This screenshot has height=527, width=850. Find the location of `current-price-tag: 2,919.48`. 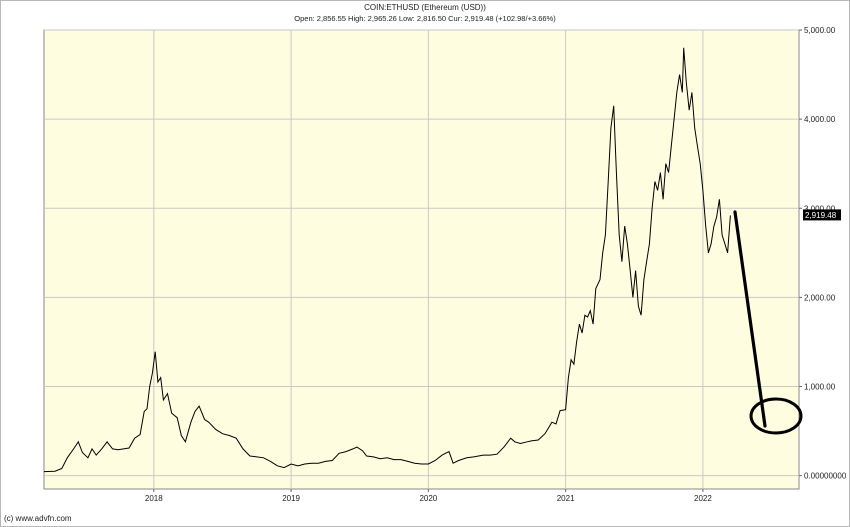

current-price-tag: 2,919.48 is located at coordinates (822, 215).